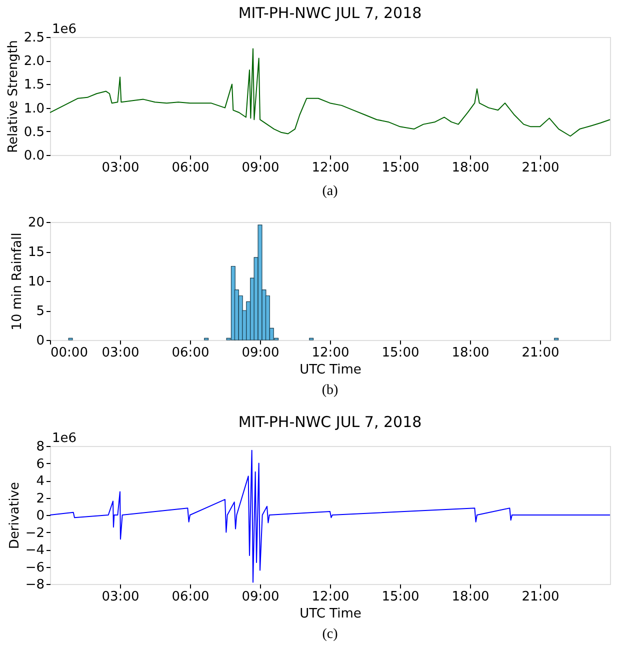 The height and width of the screenshot is (655, 633). What do you see at coordinates (330, 191) in the screenshot?
I see `text: (a)` at bounding box center [330, 191].